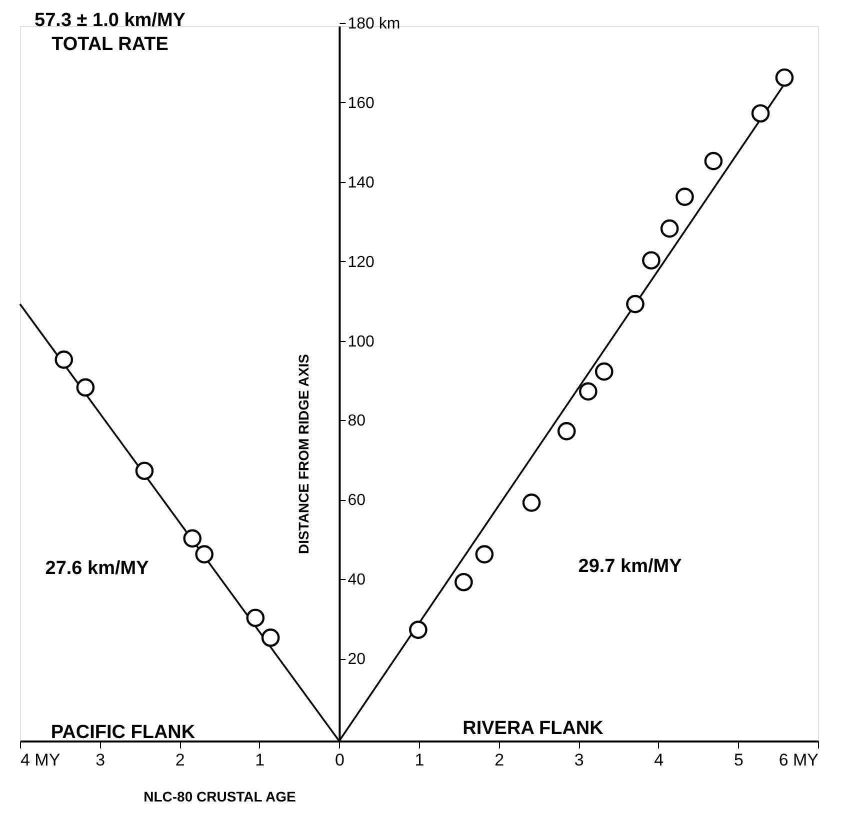 This screenshot has width=861, height=817. Describe the element at coordinates (659, 760) in the screenshot. I see `x-tick-label: 4` at that location.